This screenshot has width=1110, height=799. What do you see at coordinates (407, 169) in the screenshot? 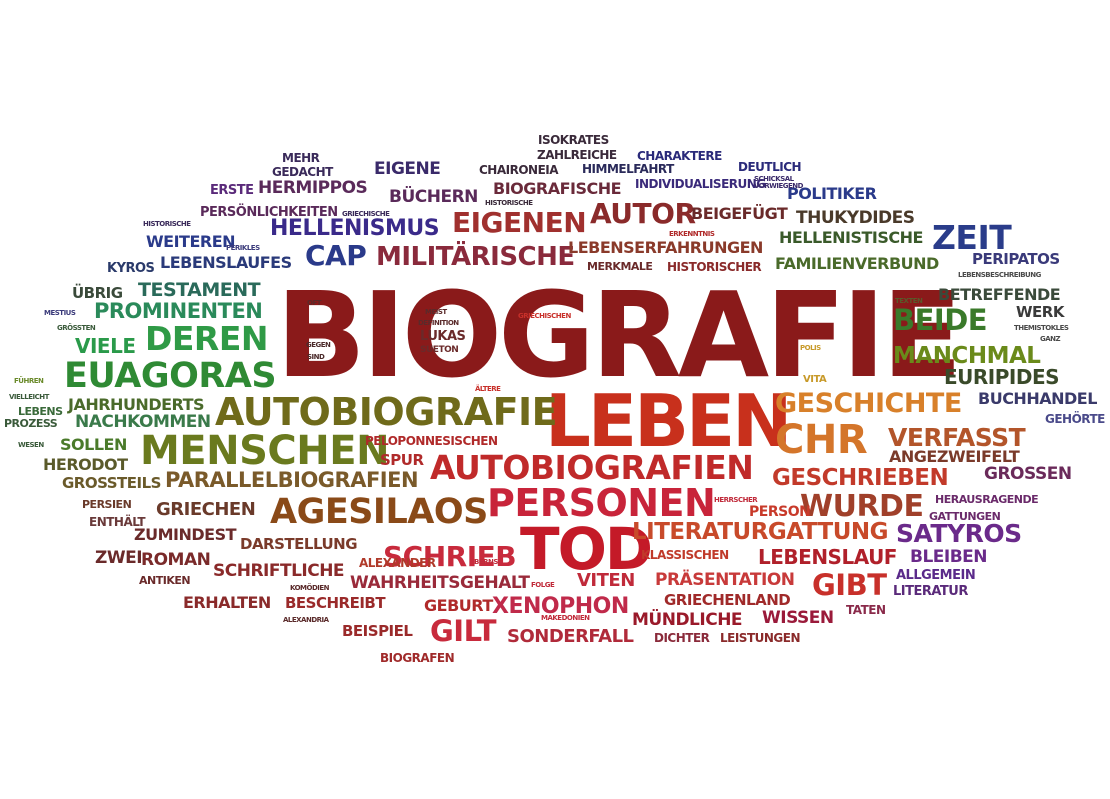
I see `word-eigene: EIGENE` at bounding box center [407, 169].